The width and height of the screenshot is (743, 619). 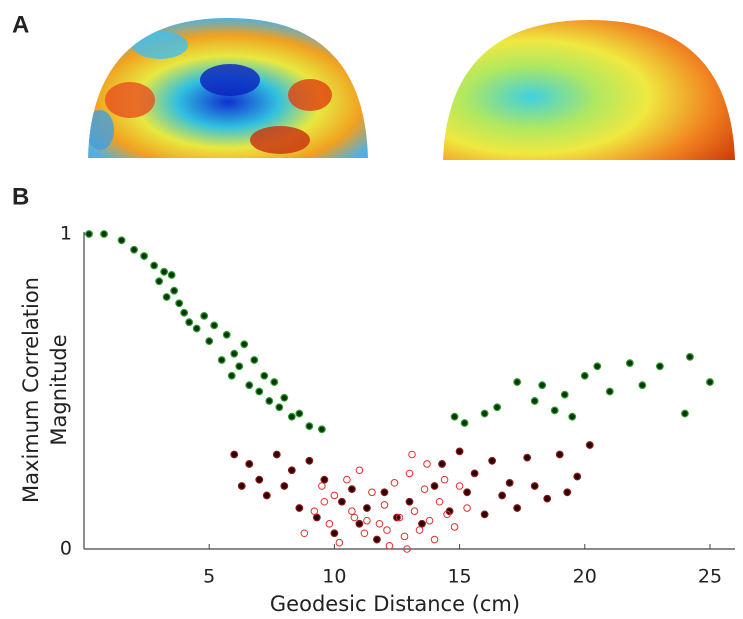 I want to click on x-tick-label: 25, so click(x=710, y=577).